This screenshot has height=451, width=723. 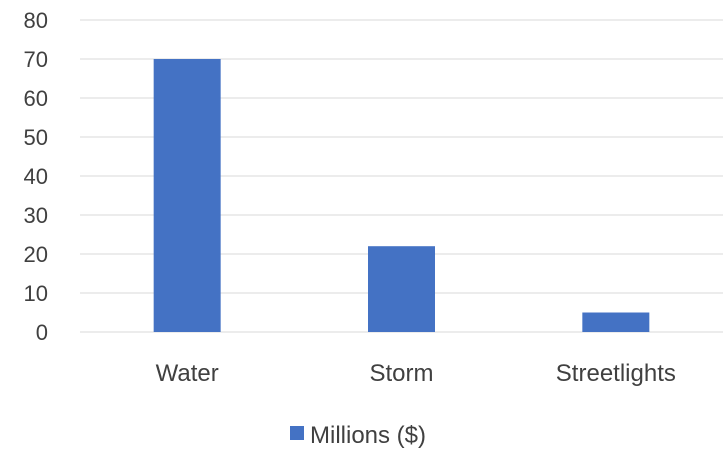 What do you see at coordinates (368, 435) in the screenshot?
I see `legend-label: Millions ($)` at bounding box center [368, 435].